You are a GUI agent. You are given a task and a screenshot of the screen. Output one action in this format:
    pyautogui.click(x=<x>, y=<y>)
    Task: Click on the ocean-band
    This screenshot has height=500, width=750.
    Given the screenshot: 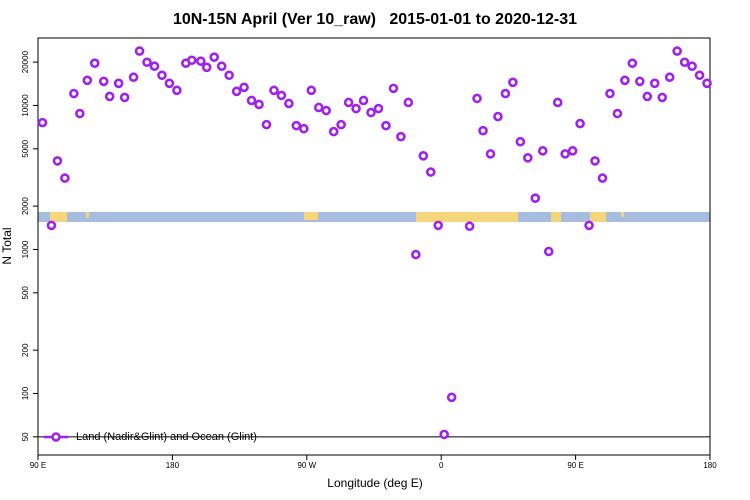 What is the action you would take?
    pyautogui.click(x=374, y=217)
    